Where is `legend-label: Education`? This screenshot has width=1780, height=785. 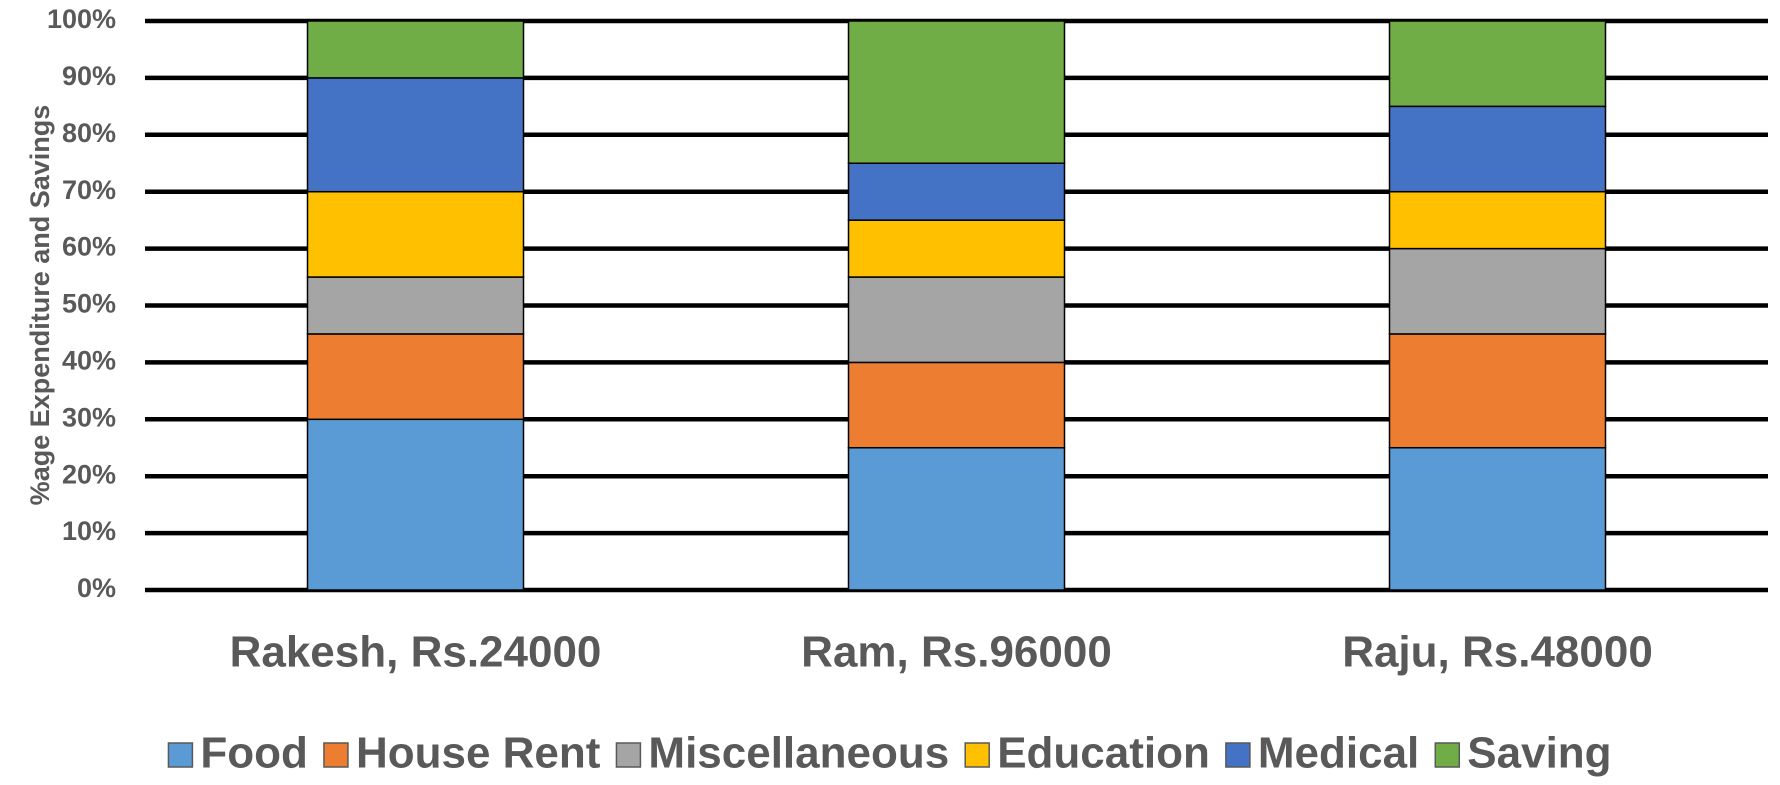 legend-label: Education is located at coordinates (1103, 753).